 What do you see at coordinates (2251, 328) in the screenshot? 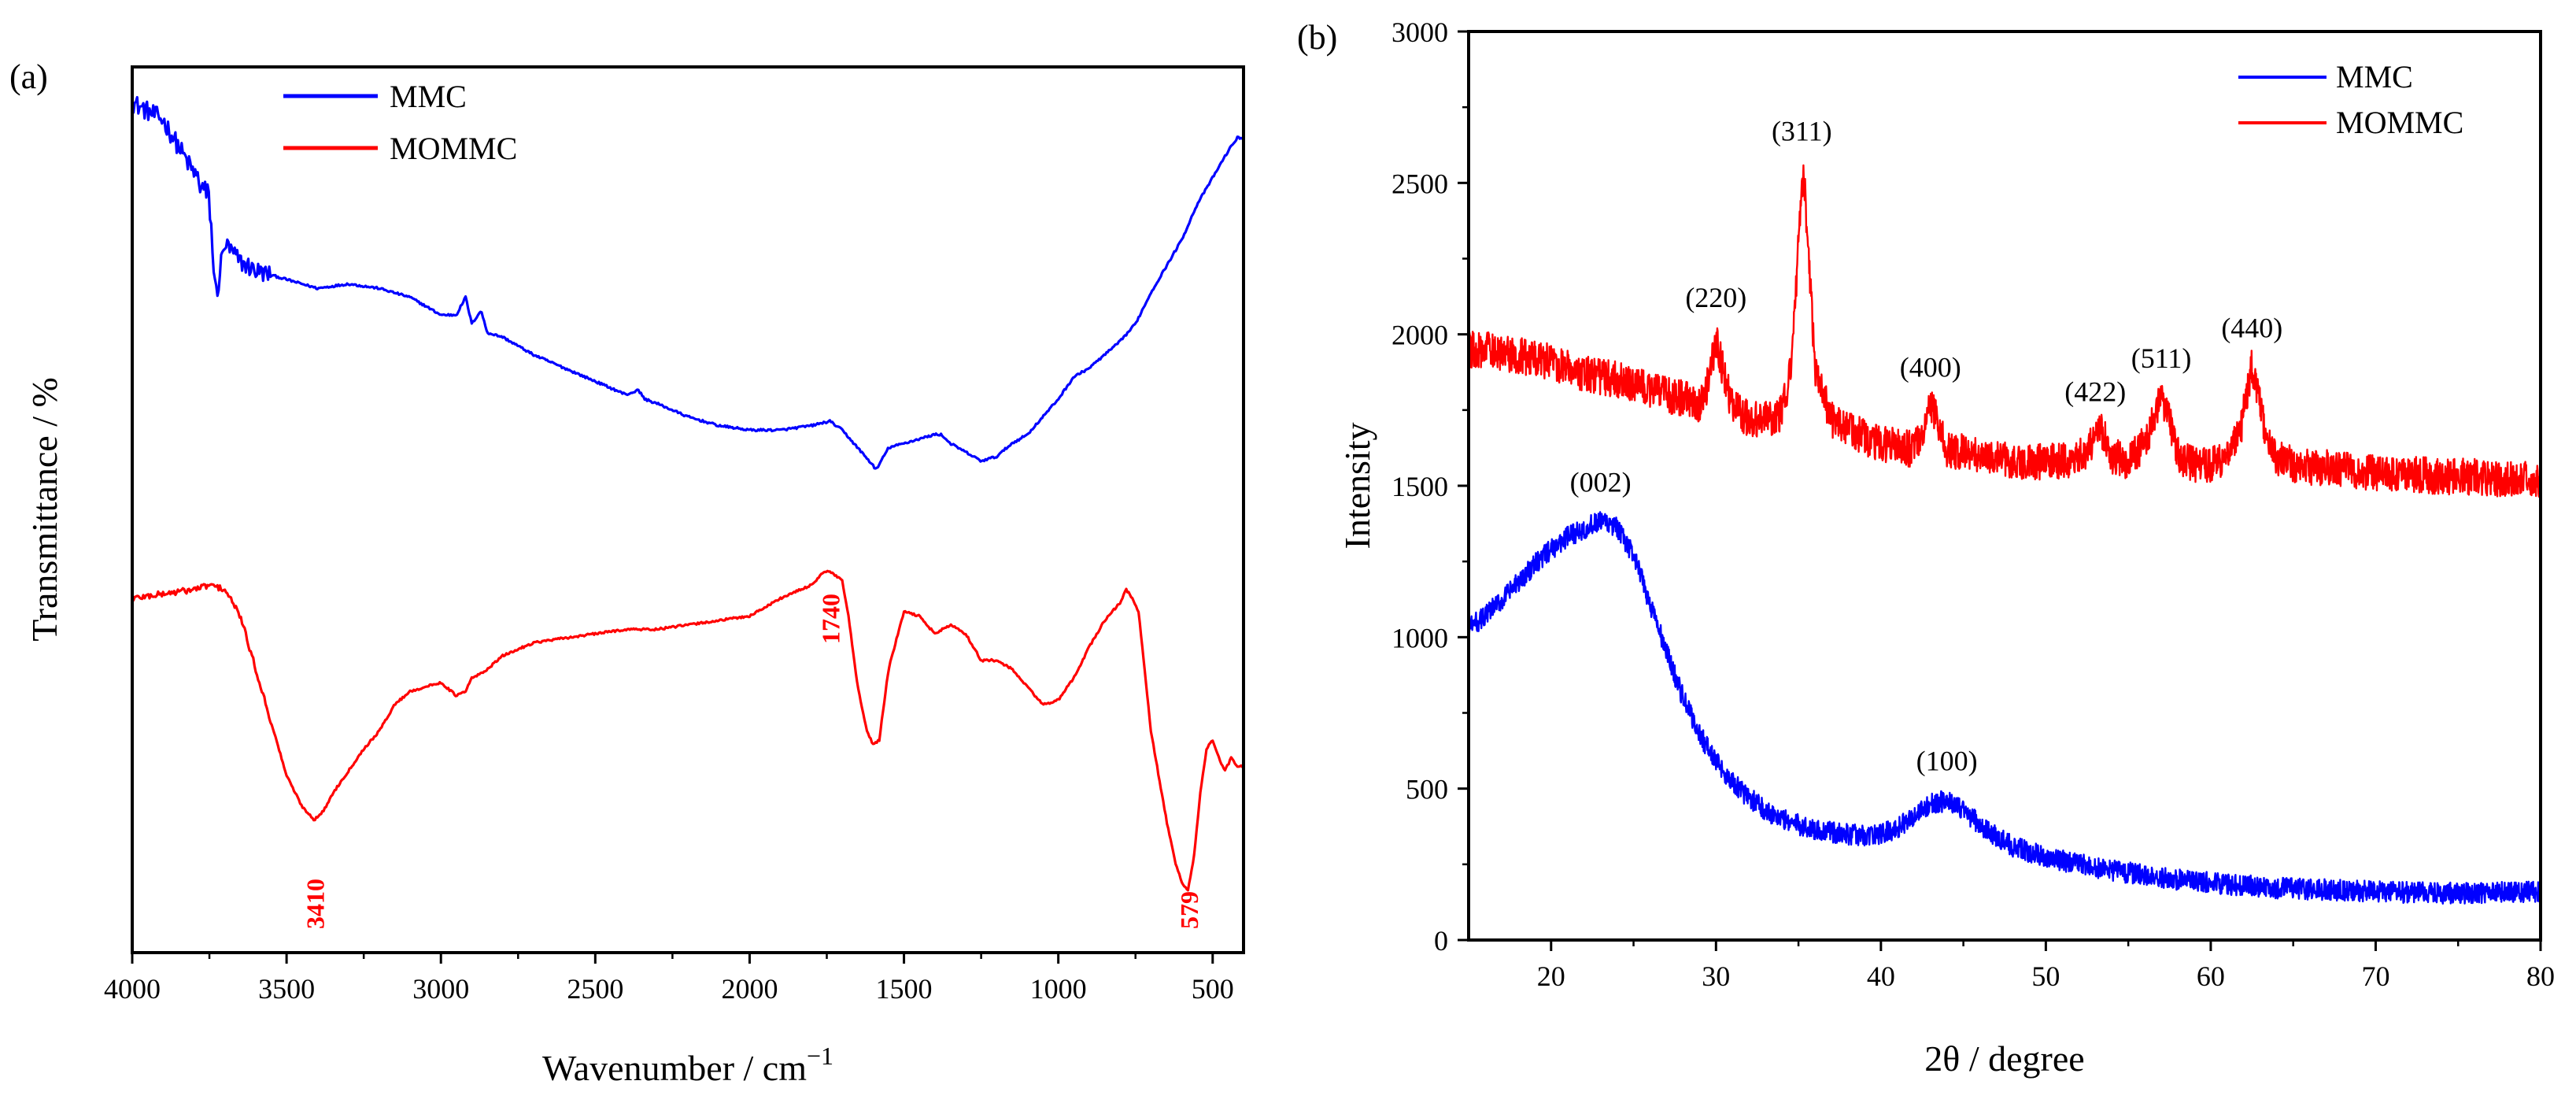
I see `panel-b-annotation: (440)` at bounding box center [2251, 328].